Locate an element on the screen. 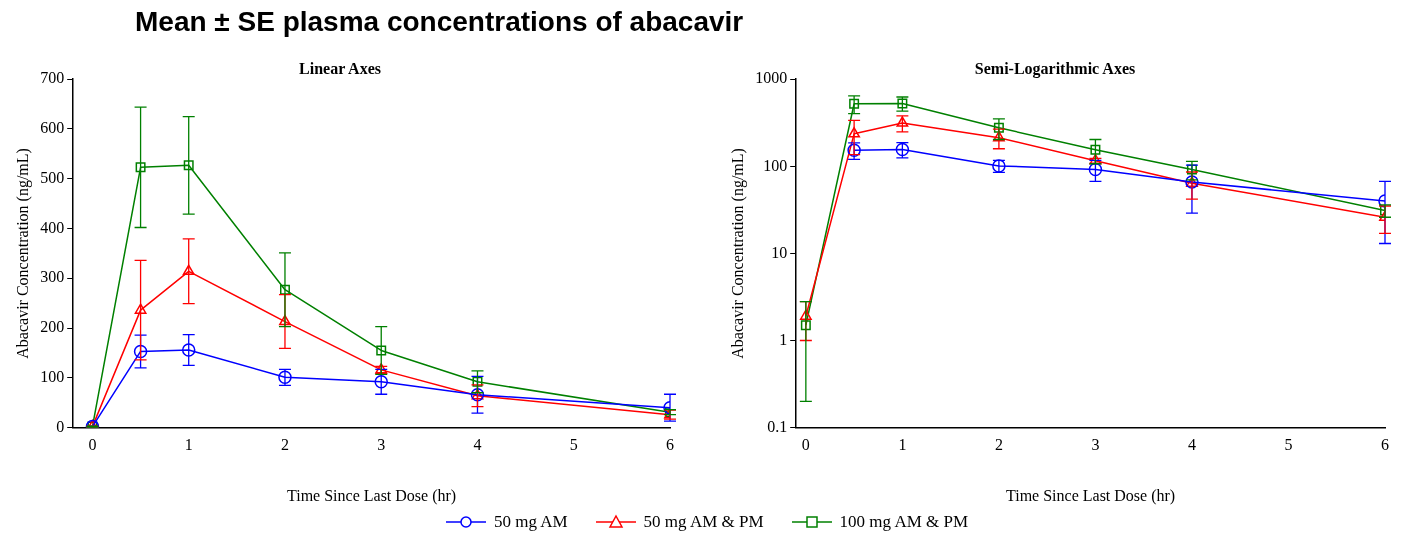 Image resolution: width=1414 pixels, height=542 pixels. y-tick-label: 1000 is located at coordinates (771, 78).